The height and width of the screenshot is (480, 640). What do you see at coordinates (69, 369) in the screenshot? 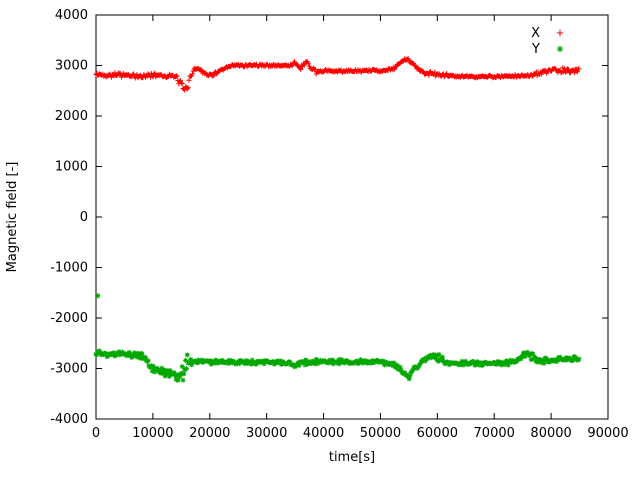
I see `y-tick-label: -3000` at bounding box center [69, 369].